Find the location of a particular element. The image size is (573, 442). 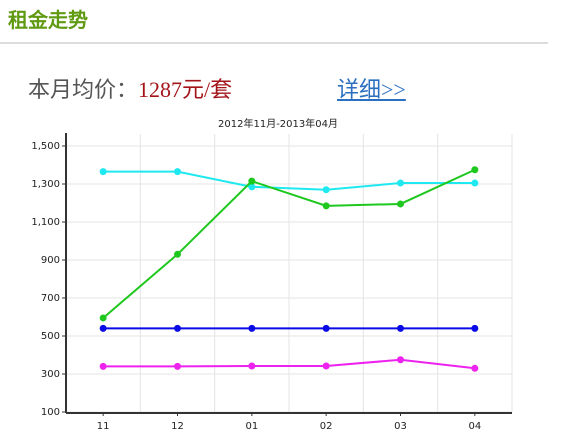

x-tick-label: 03 is located at coordinates (400, 426).